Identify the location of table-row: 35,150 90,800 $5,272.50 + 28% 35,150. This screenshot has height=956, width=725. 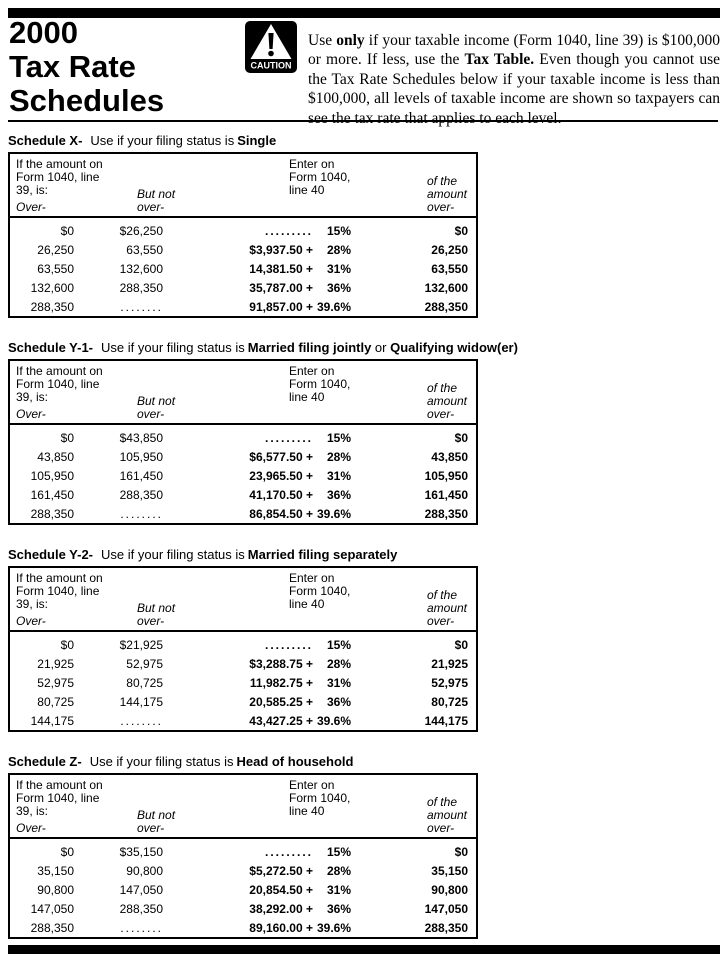
(243, 870).